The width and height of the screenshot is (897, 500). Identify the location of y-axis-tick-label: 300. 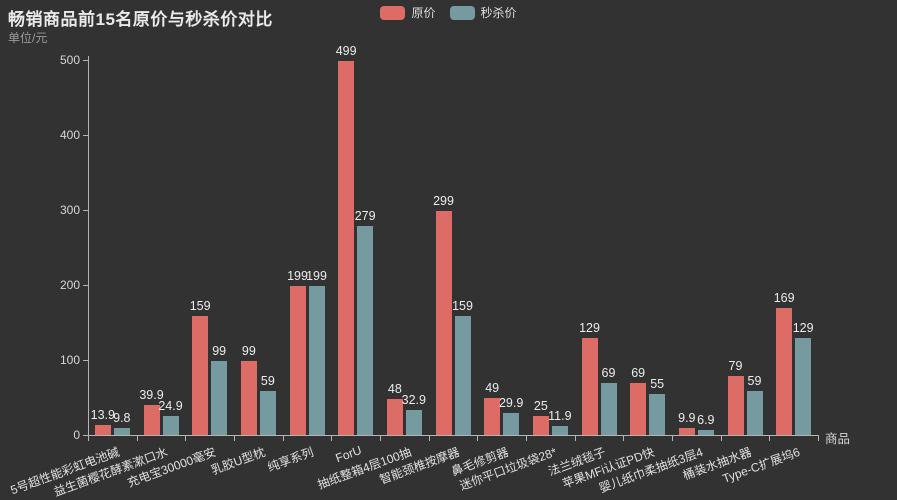
(69, 210).